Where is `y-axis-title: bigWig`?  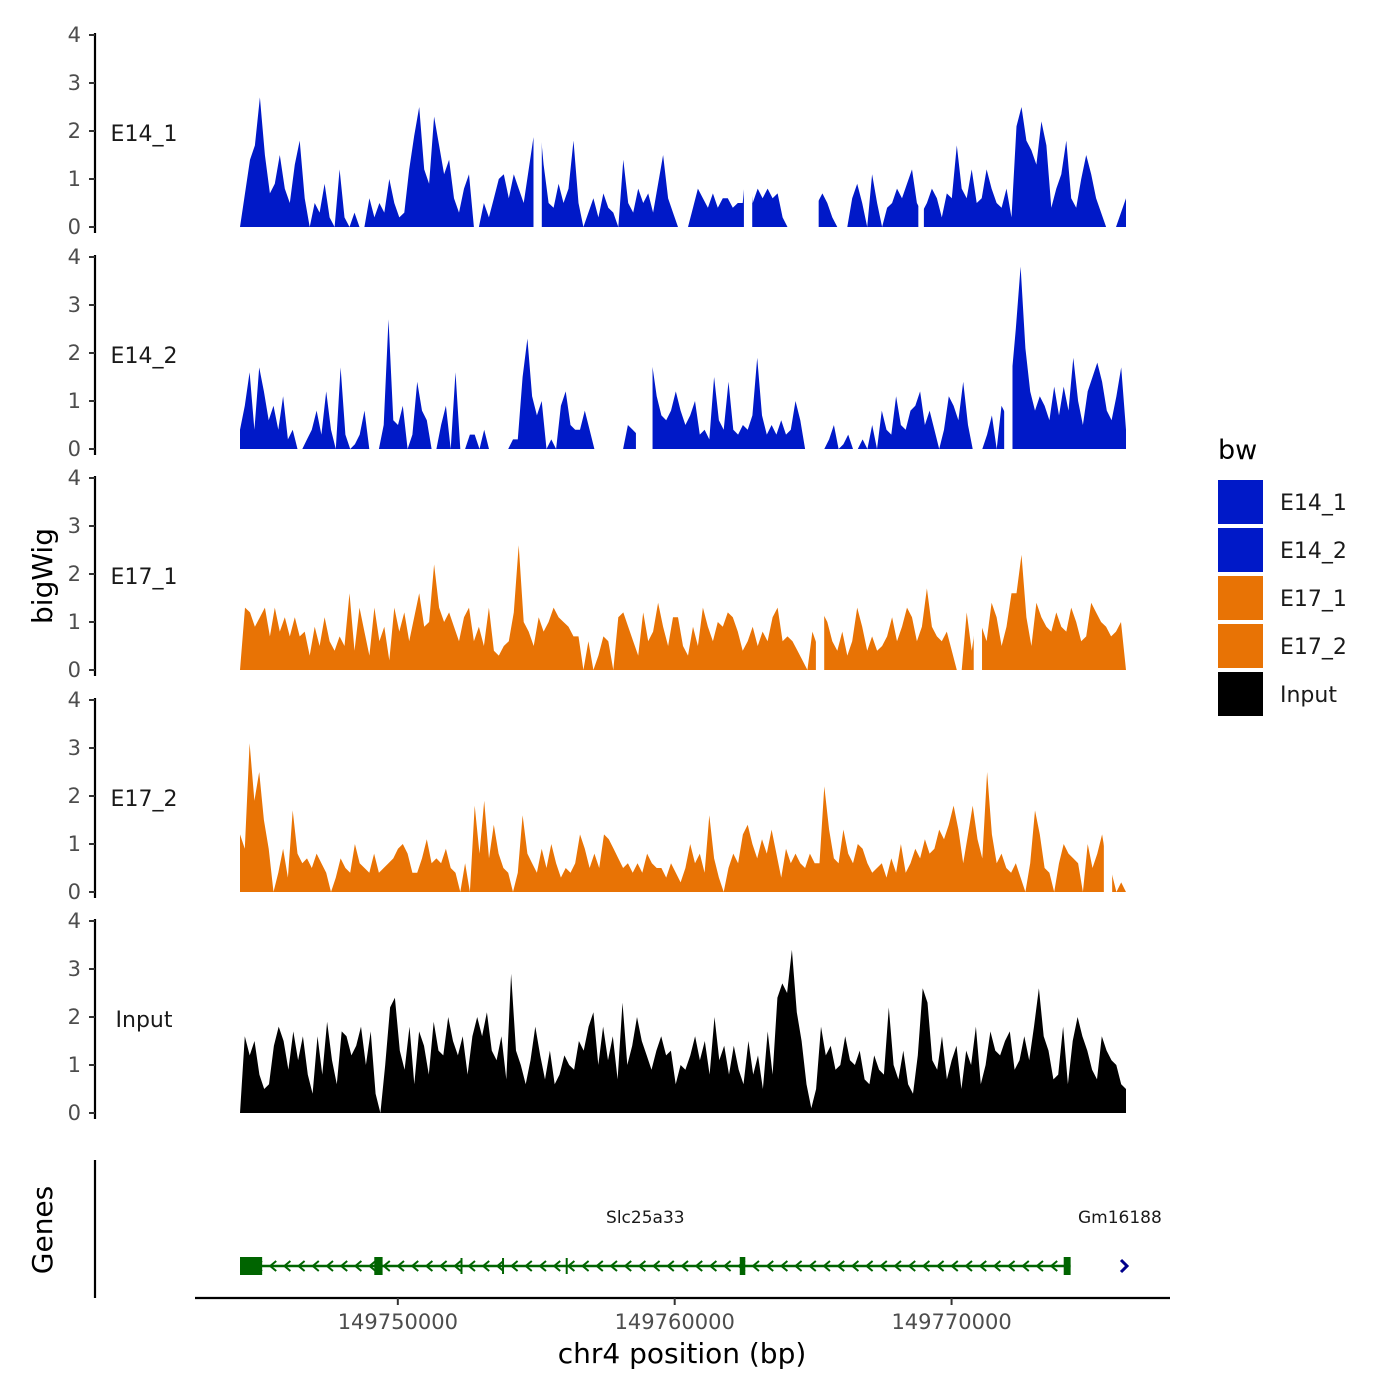 y-axis-title: bigWig is located at coordinates (42, 576).